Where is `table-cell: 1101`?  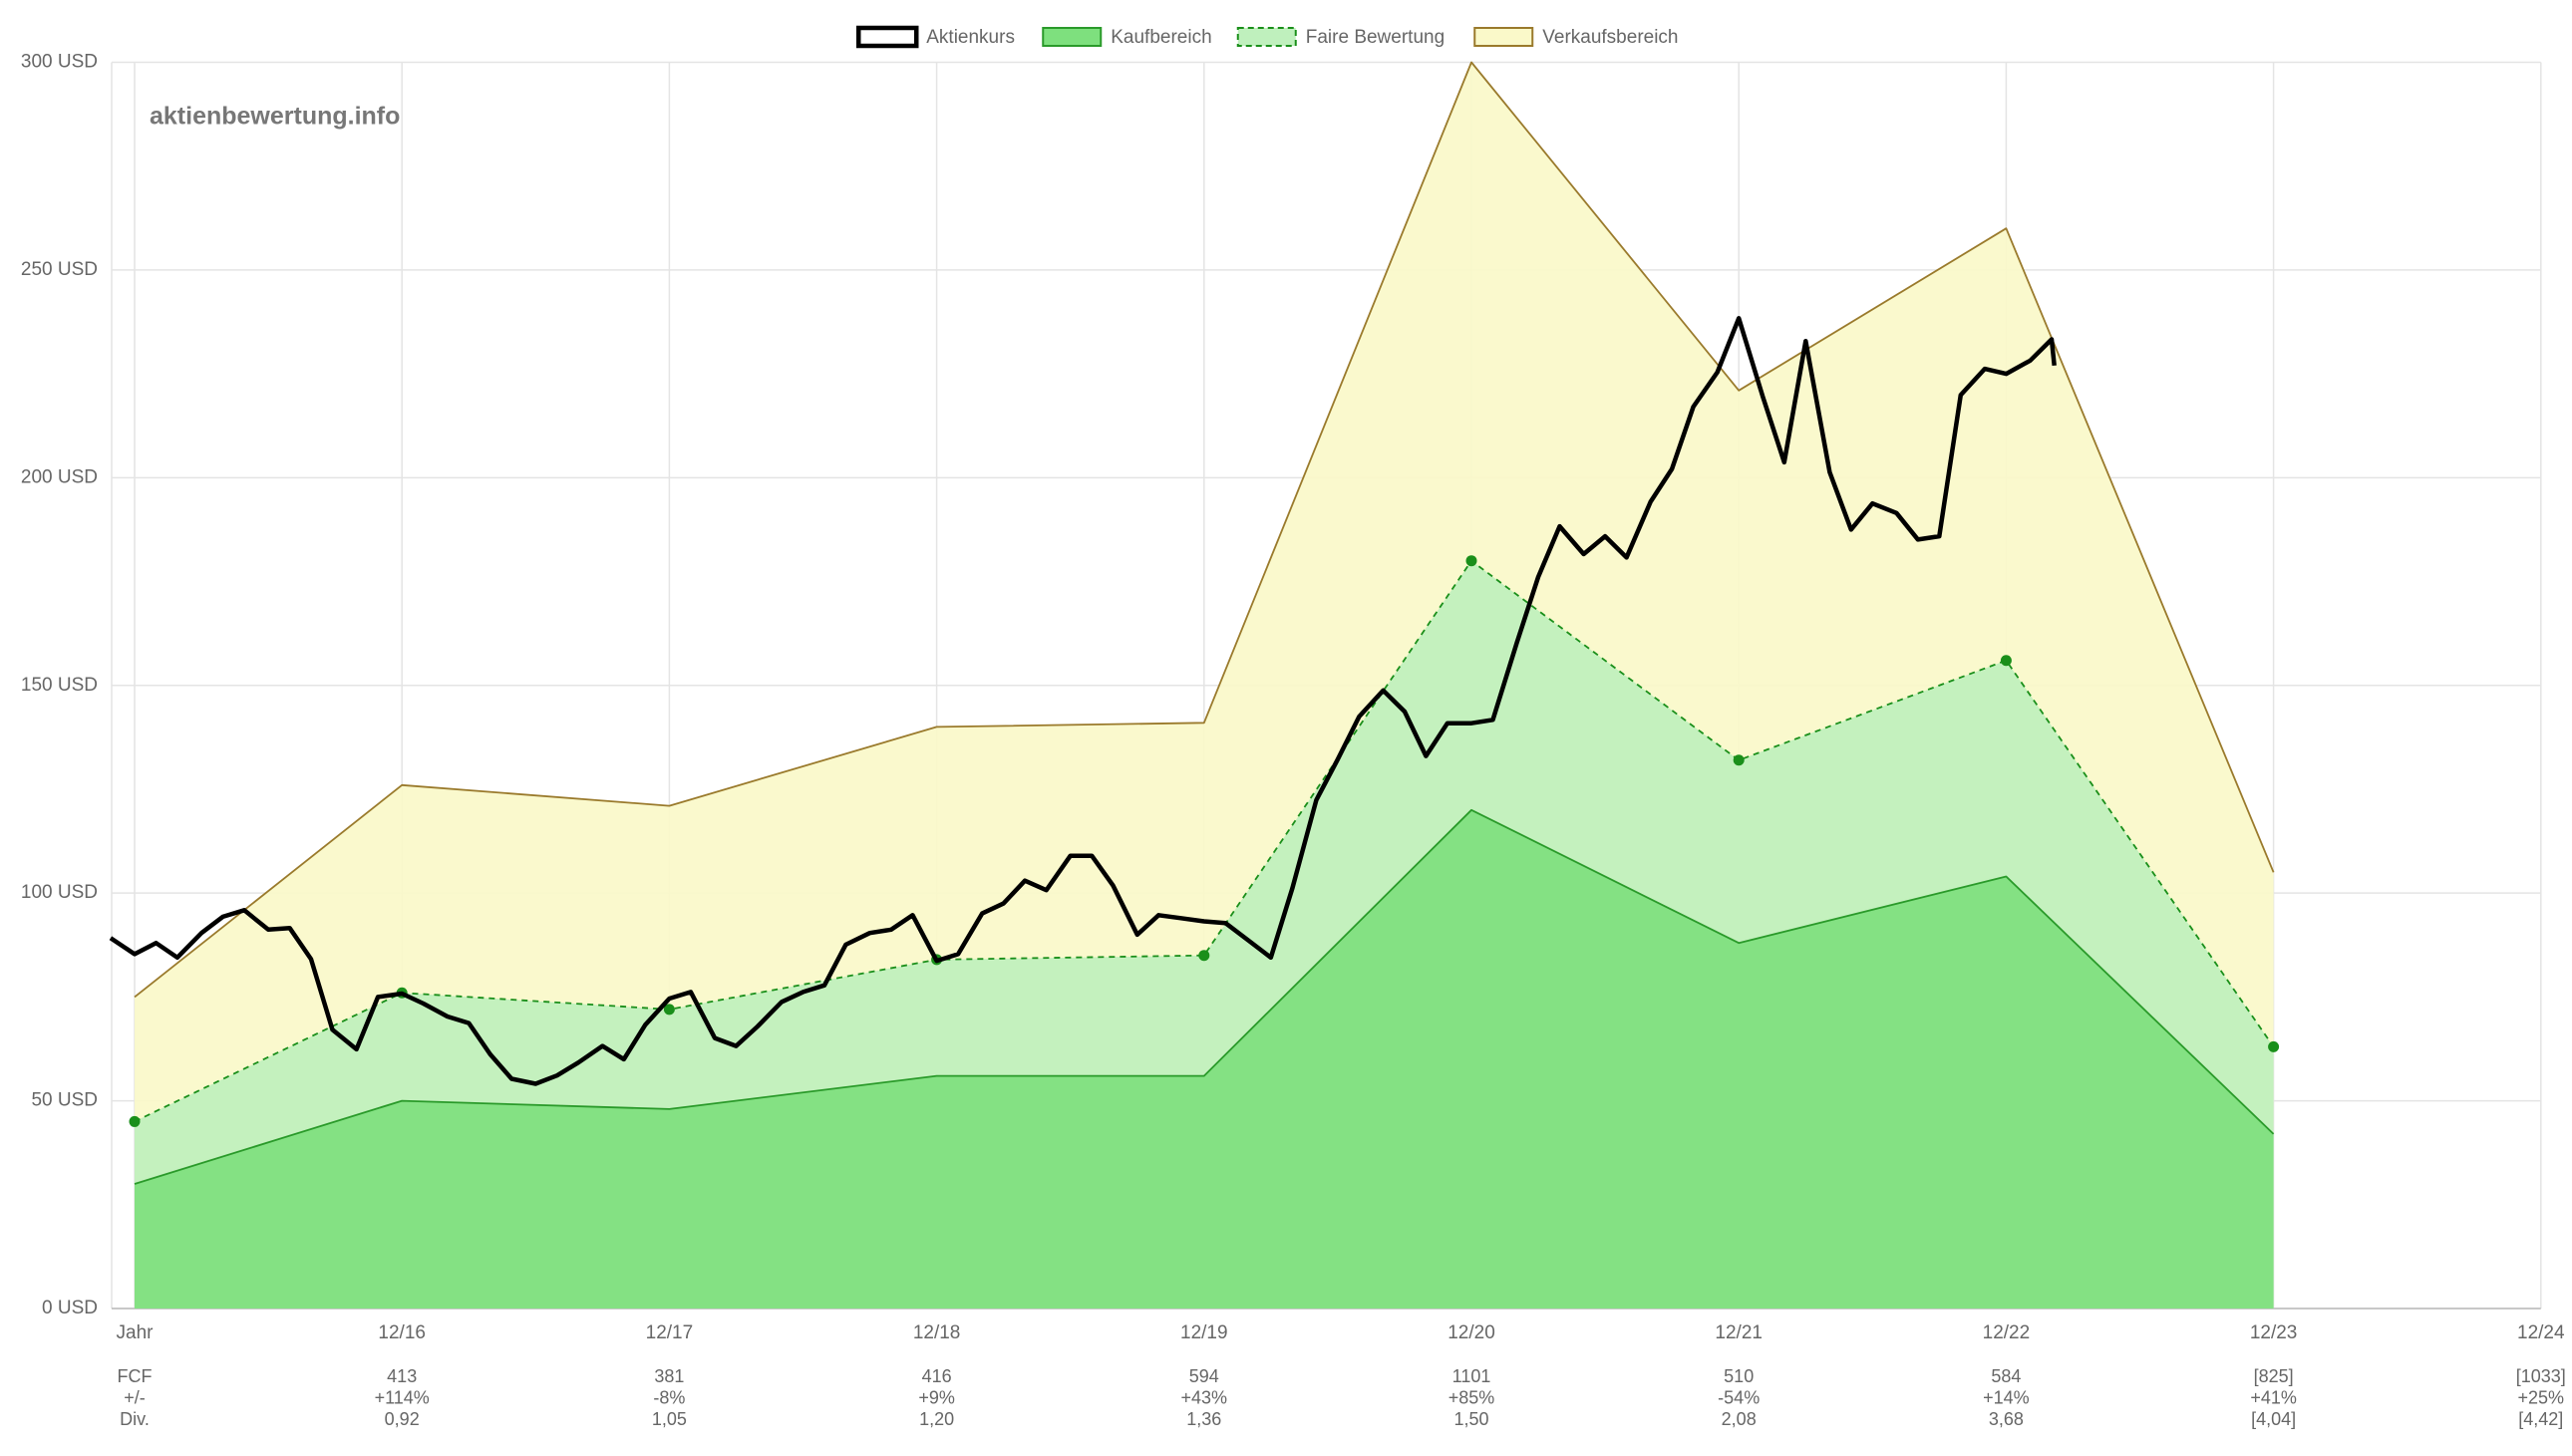
table-cell: 1101 is located at coordinates (1471, 1376).